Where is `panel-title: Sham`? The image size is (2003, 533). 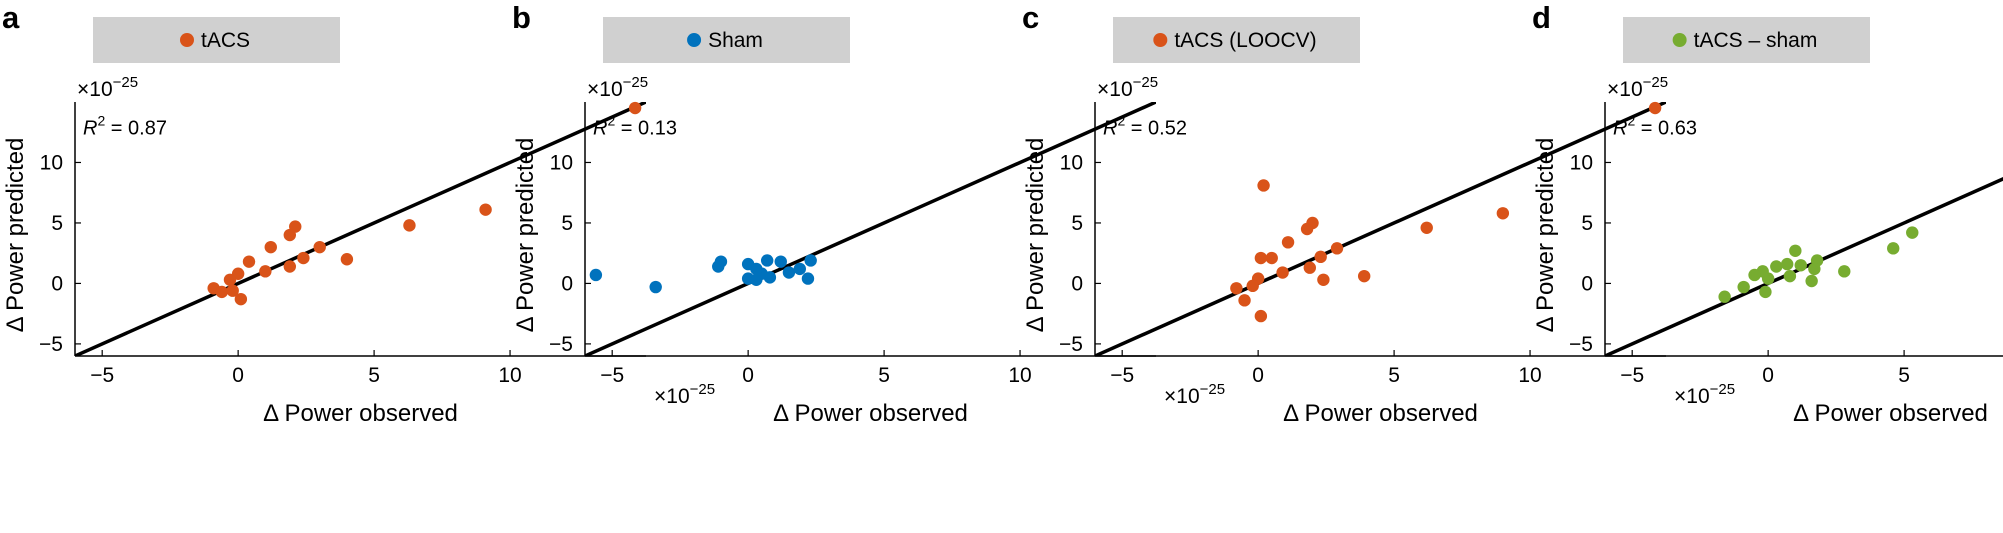
panel-title: Sham is located at coordinates (735, 40).